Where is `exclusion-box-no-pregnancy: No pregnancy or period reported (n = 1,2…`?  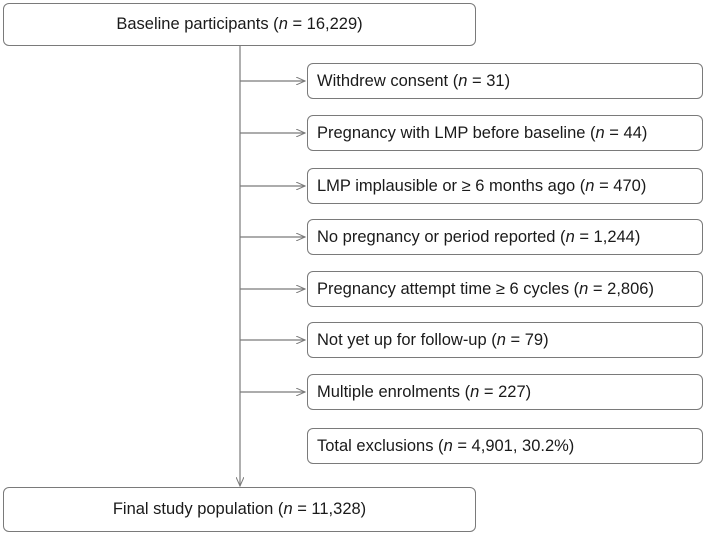 exclusion-box-no-pregnancy: No pregnancy or period reported (n = 1,2… is located at coordinates (505, 237).